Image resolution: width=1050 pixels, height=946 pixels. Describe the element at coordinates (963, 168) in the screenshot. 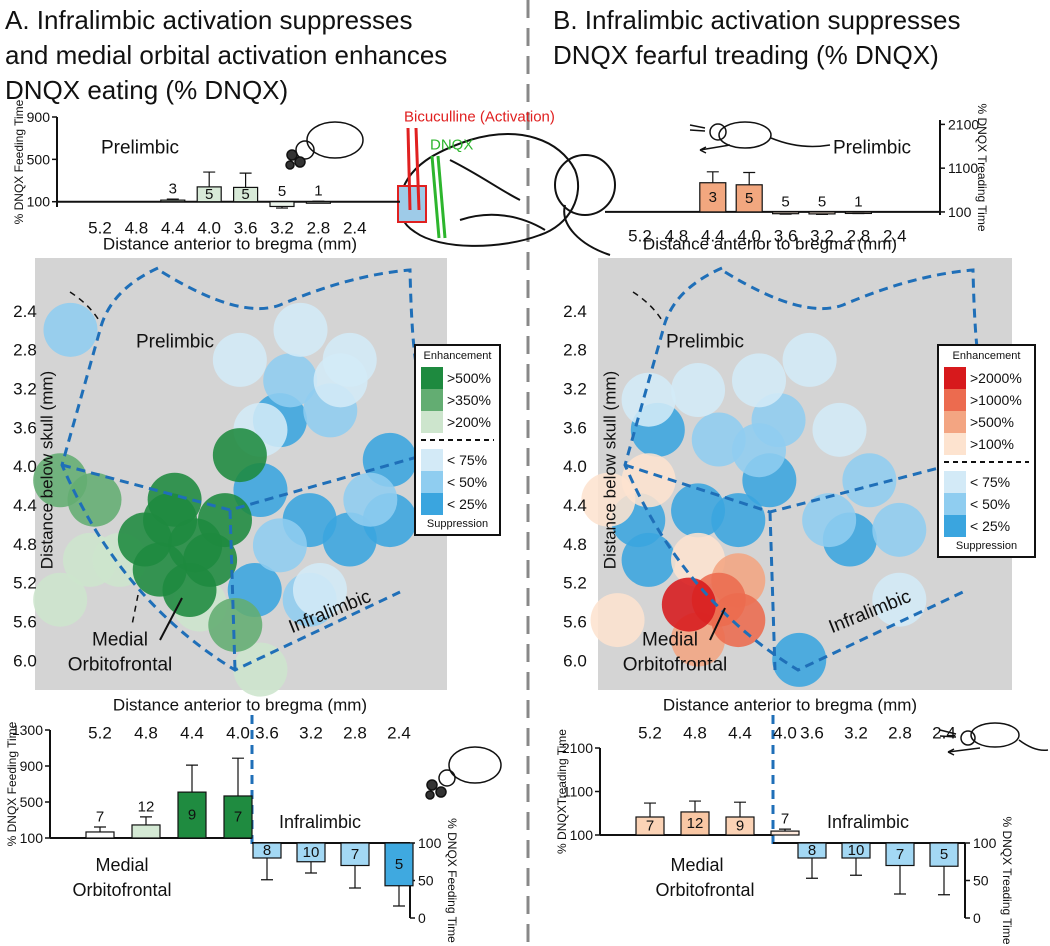

I see `y-tick-label: 1100` at that location.